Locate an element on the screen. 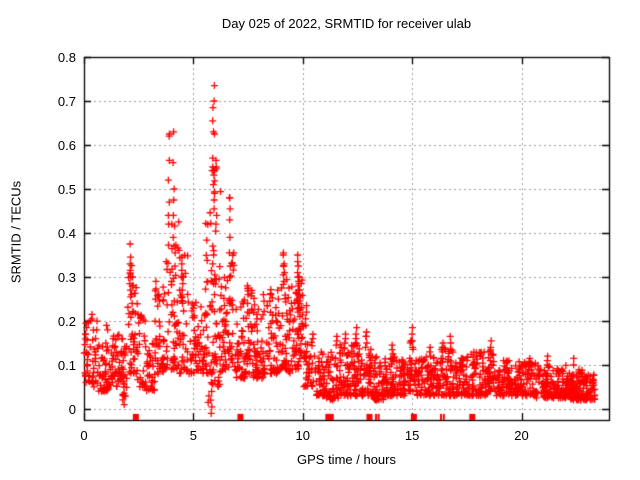 Image resolution: width=640 pixels, height=480 pixels. x-axis-label: GPS time / hours is located at coordinates (346, 459).